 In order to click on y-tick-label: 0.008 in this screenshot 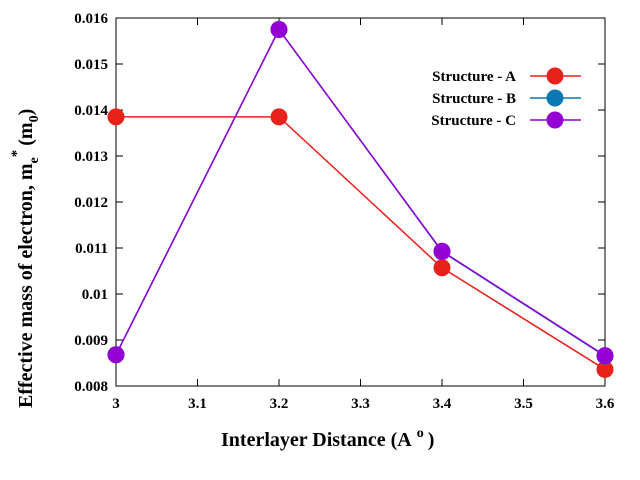, I will do `click(91, 387)`.